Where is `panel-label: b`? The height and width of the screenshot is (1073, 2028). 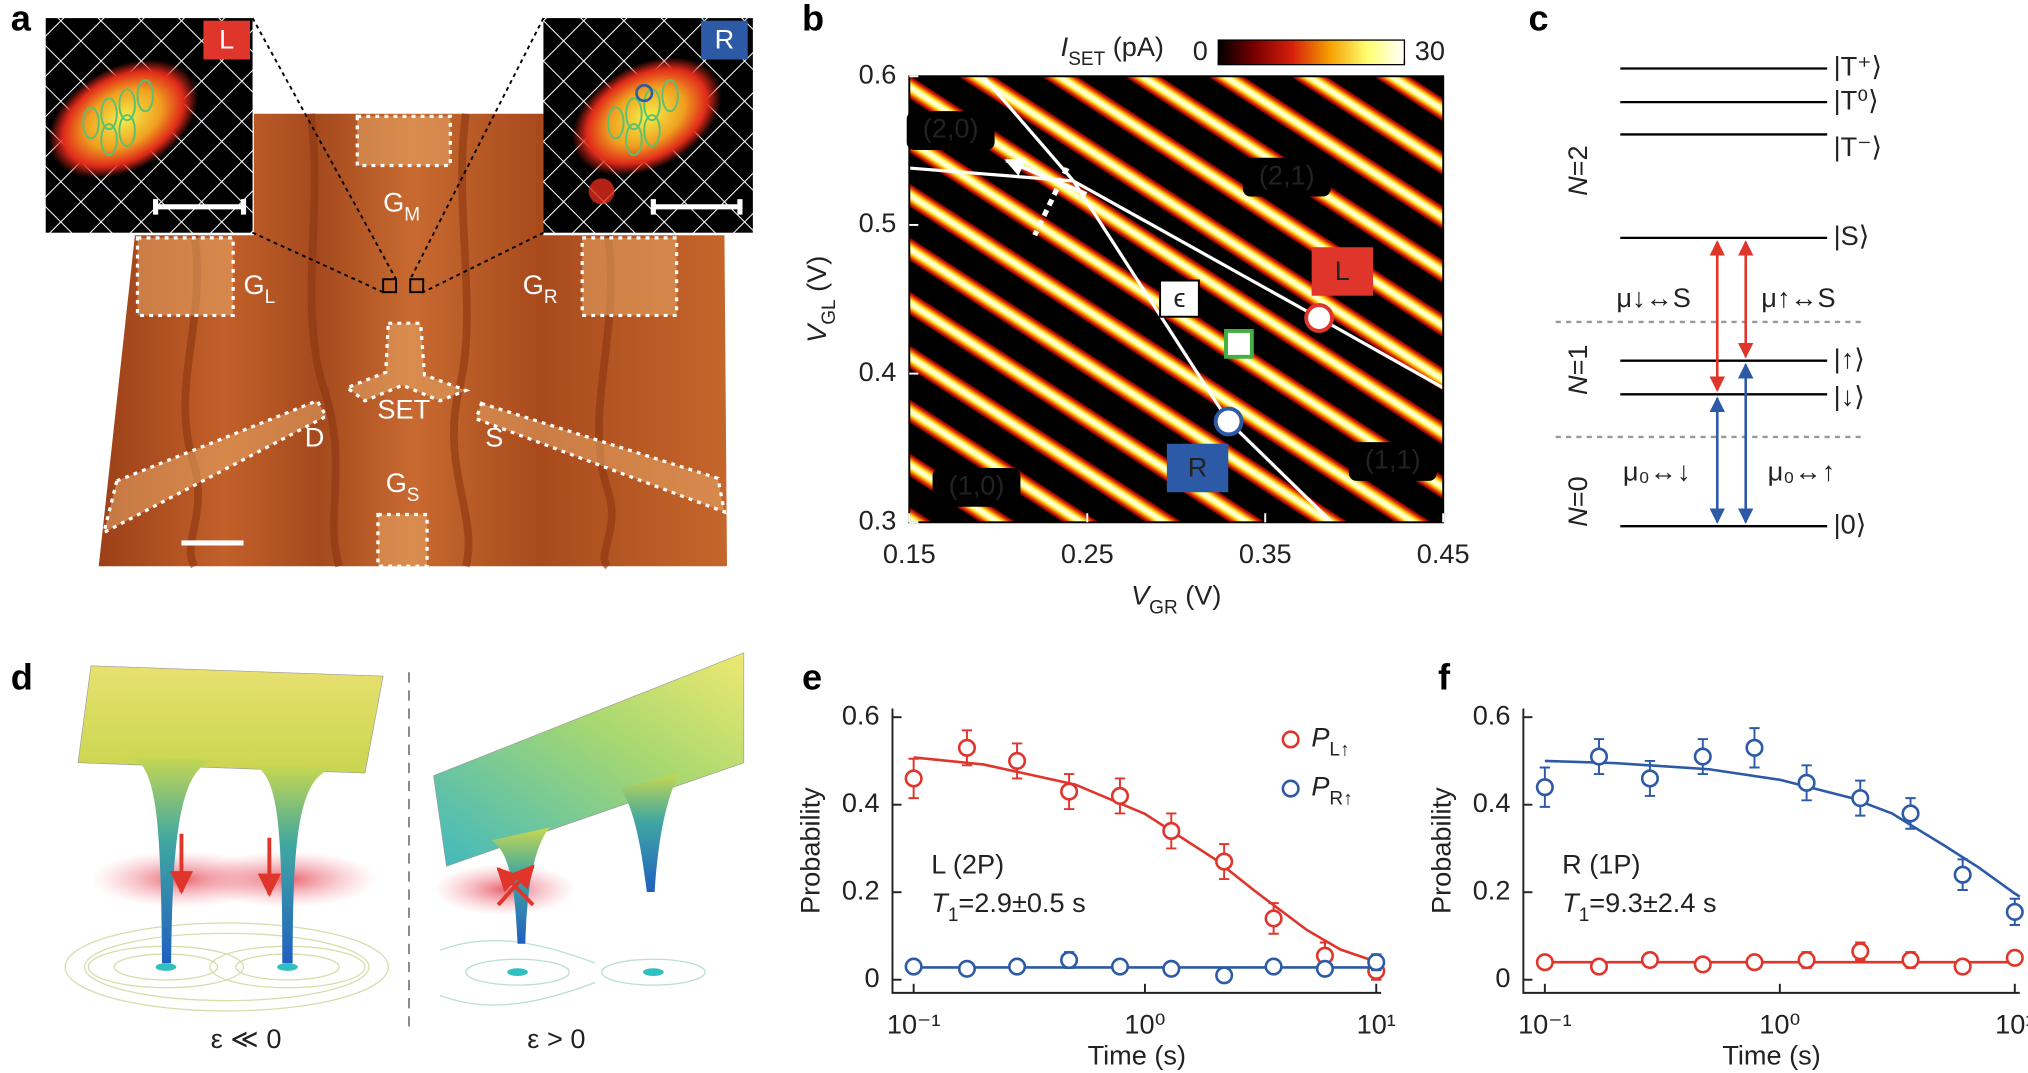 panel-label: b is located at coordinates (813, 19).